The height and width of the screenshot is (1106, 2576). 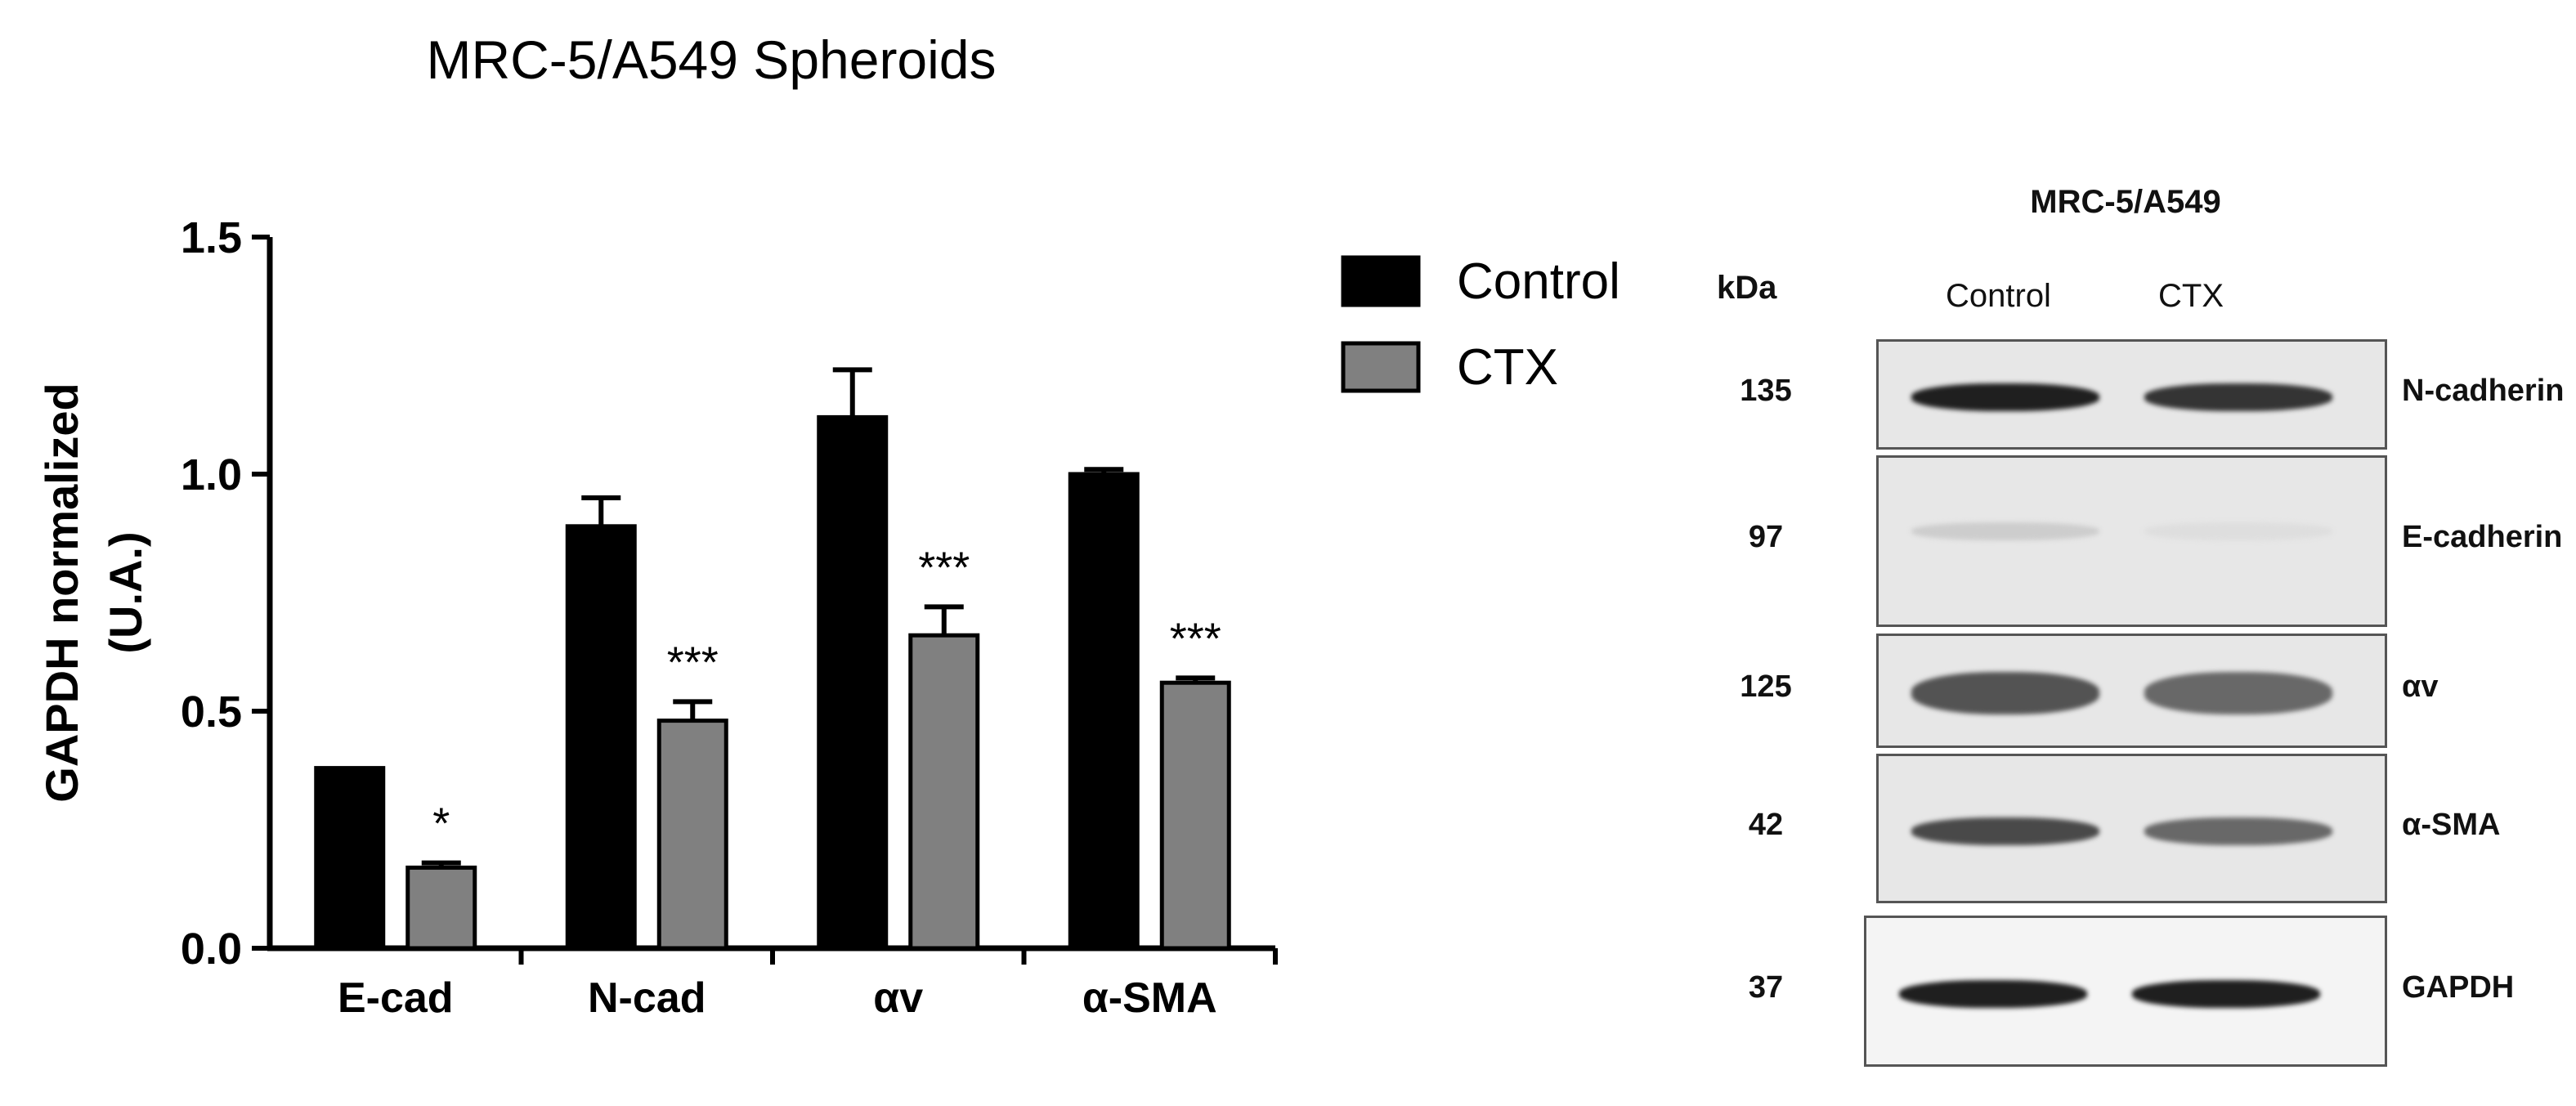 What do you see at coordinates (211, 237) in the screenshot?
I see `y-tick-label: 1.5` at bounding box center [211, 237].